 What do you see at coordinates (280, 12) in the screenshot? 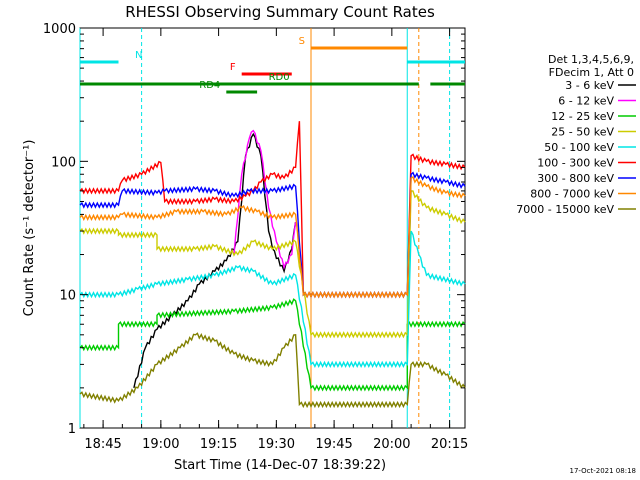
I see `chart-title: RHESSI Observing Summary Count Rates` at bounding box center [280, 12].